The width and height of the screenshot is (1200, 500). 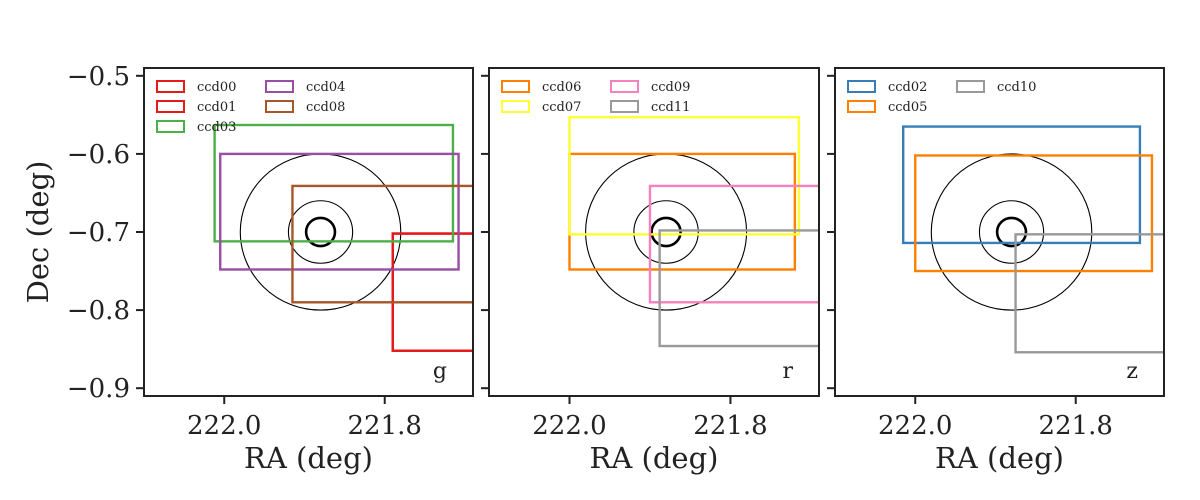 I want to click on band-label: r, so click(x=787, y=371).